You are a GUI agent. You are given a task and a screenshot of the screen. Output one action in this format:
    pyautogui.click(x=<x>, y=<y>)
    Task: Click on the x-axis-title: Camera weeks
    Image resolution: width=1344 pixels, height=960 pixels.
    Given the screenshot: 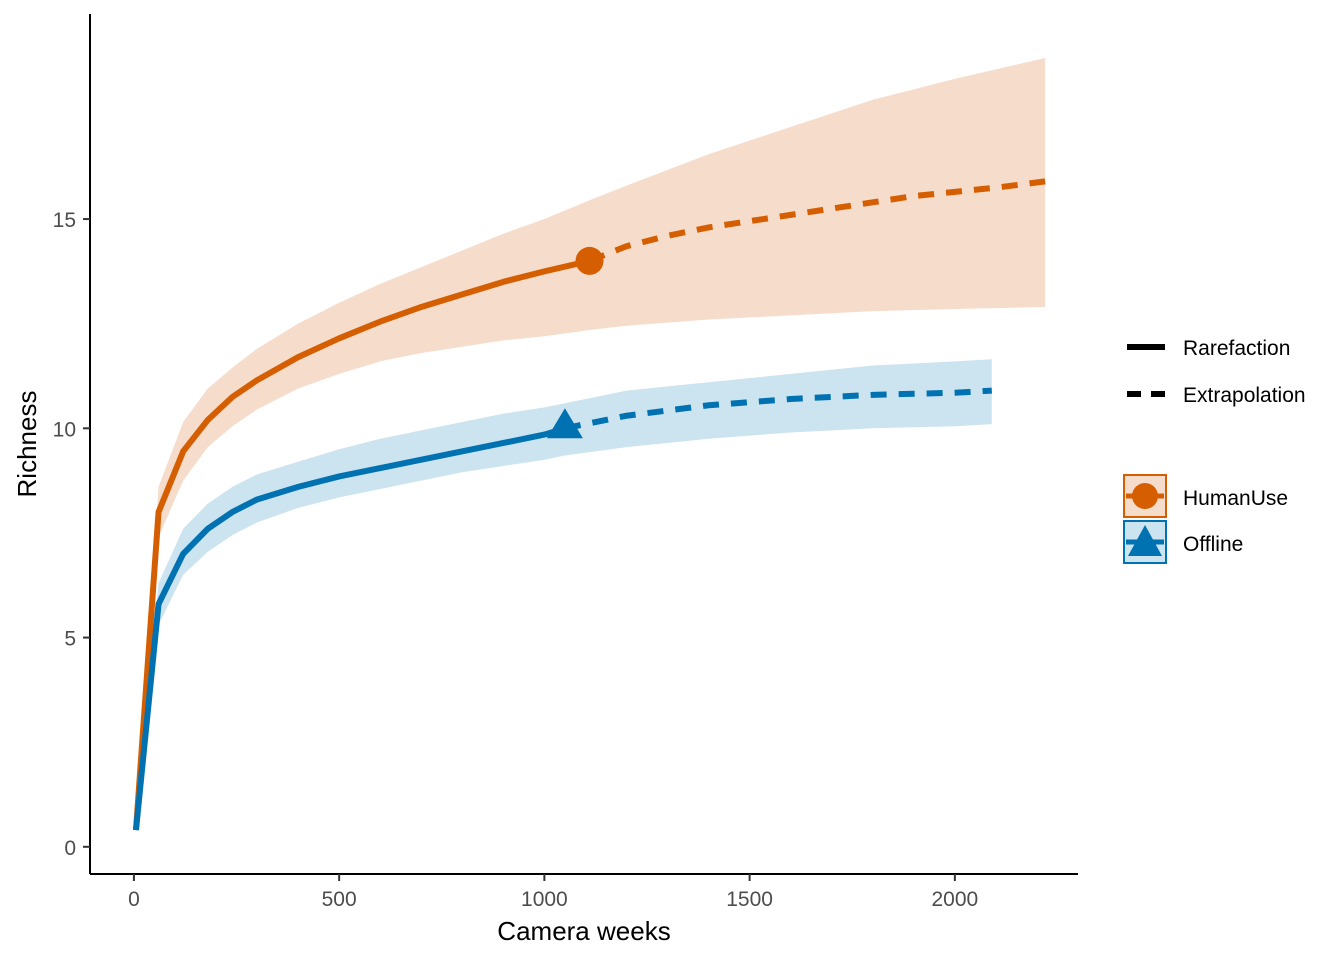 What is the action you would take?
    pyautogui.click(x=583, y=931)
    